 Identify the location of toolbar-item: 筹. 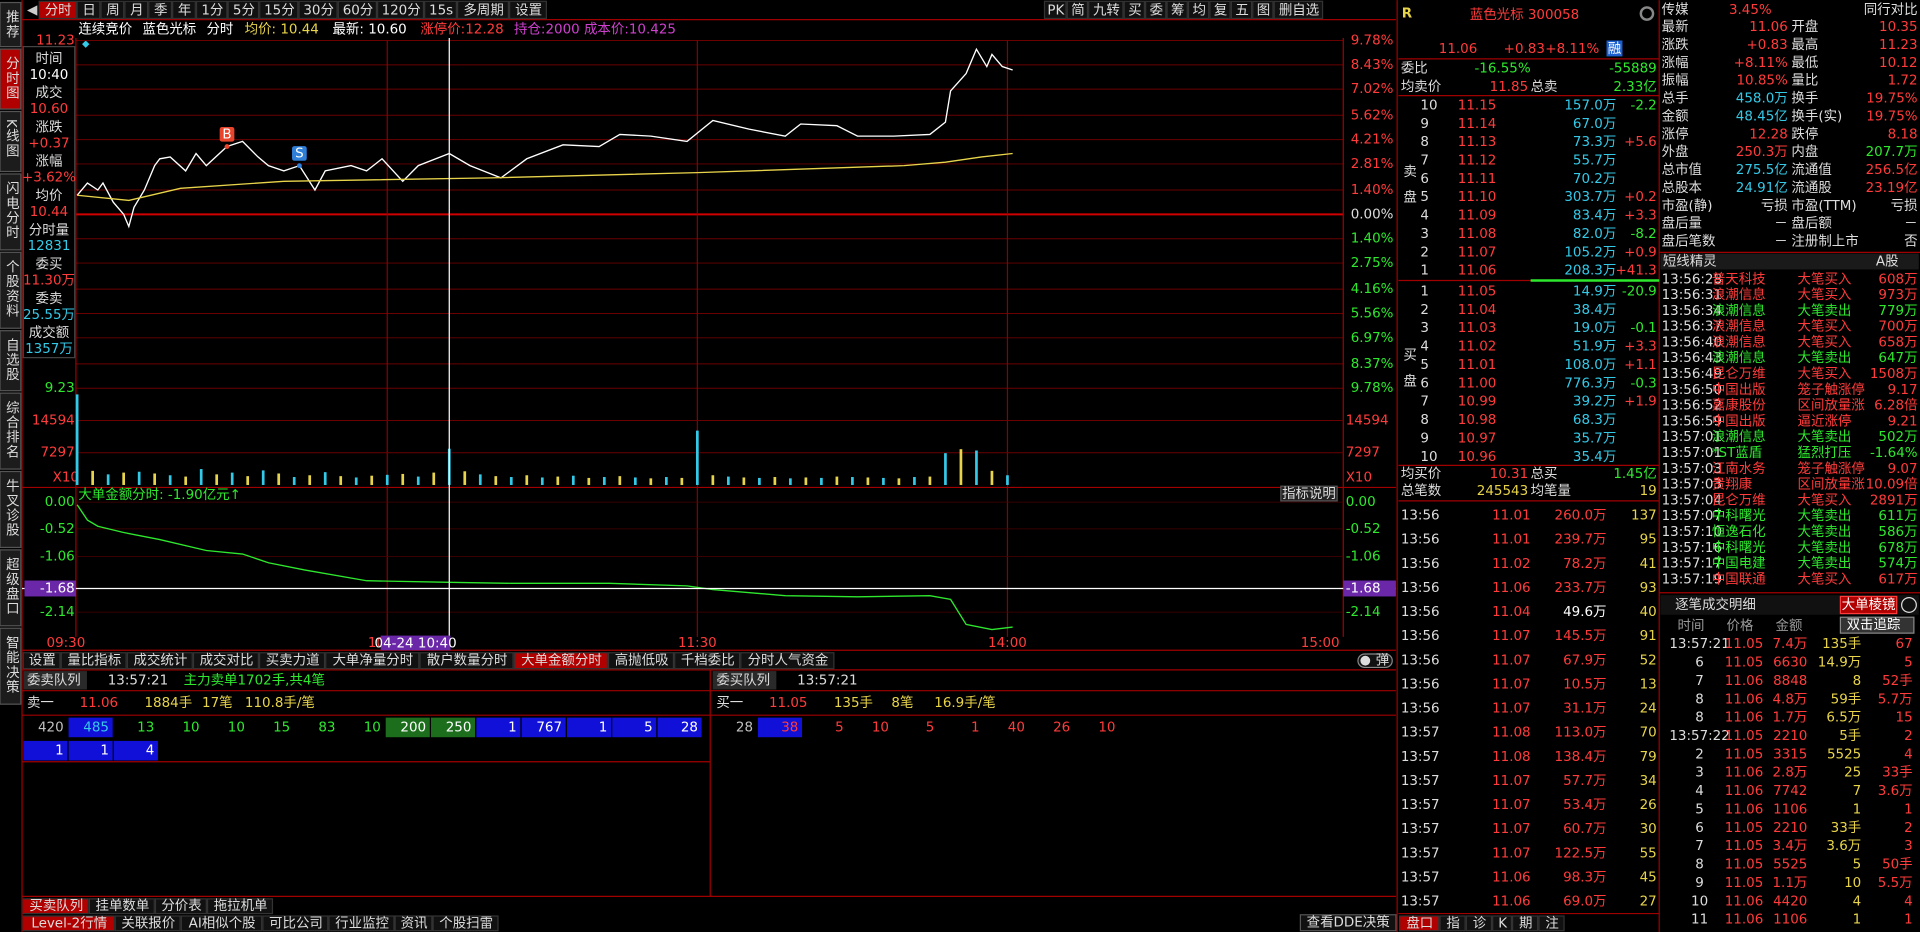
(1177, 9).